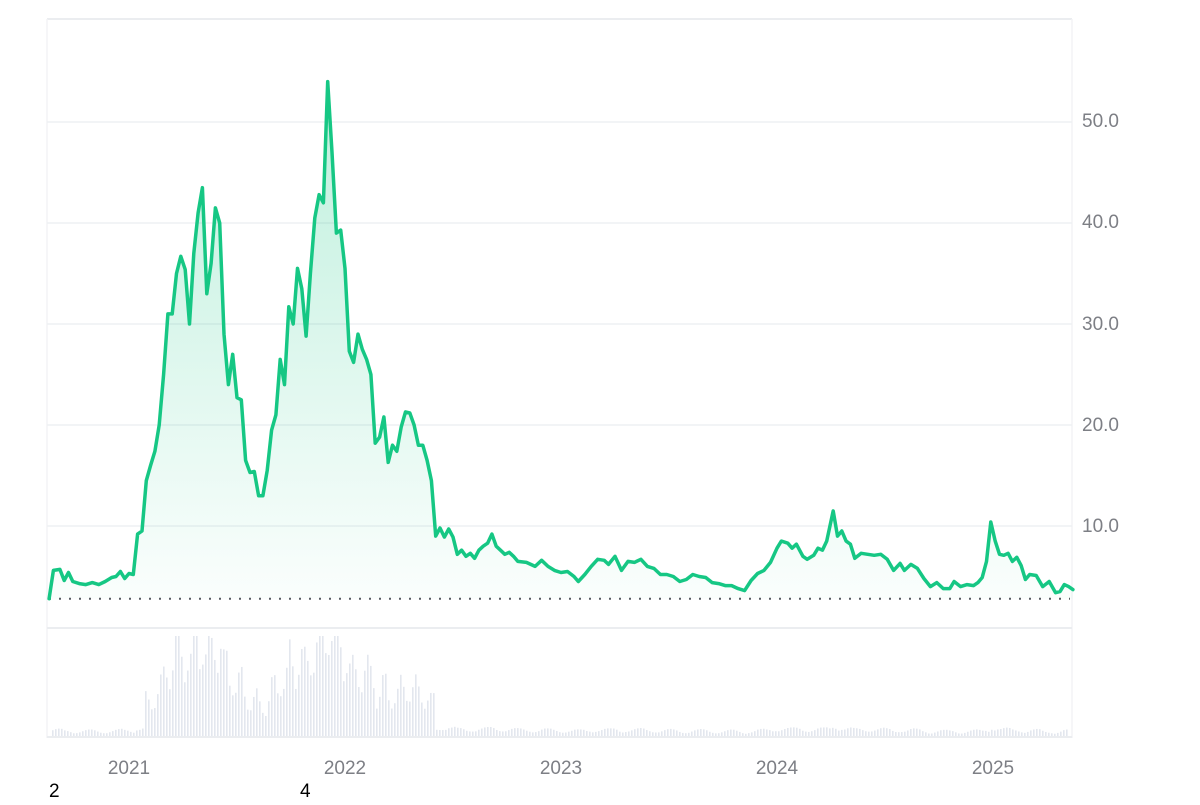 The width and height of the screenshot is (1200, 805). Describe the element at coordinates (1100, 121) in the screenshot. I see `y-tick-50: 50.0` at that location.